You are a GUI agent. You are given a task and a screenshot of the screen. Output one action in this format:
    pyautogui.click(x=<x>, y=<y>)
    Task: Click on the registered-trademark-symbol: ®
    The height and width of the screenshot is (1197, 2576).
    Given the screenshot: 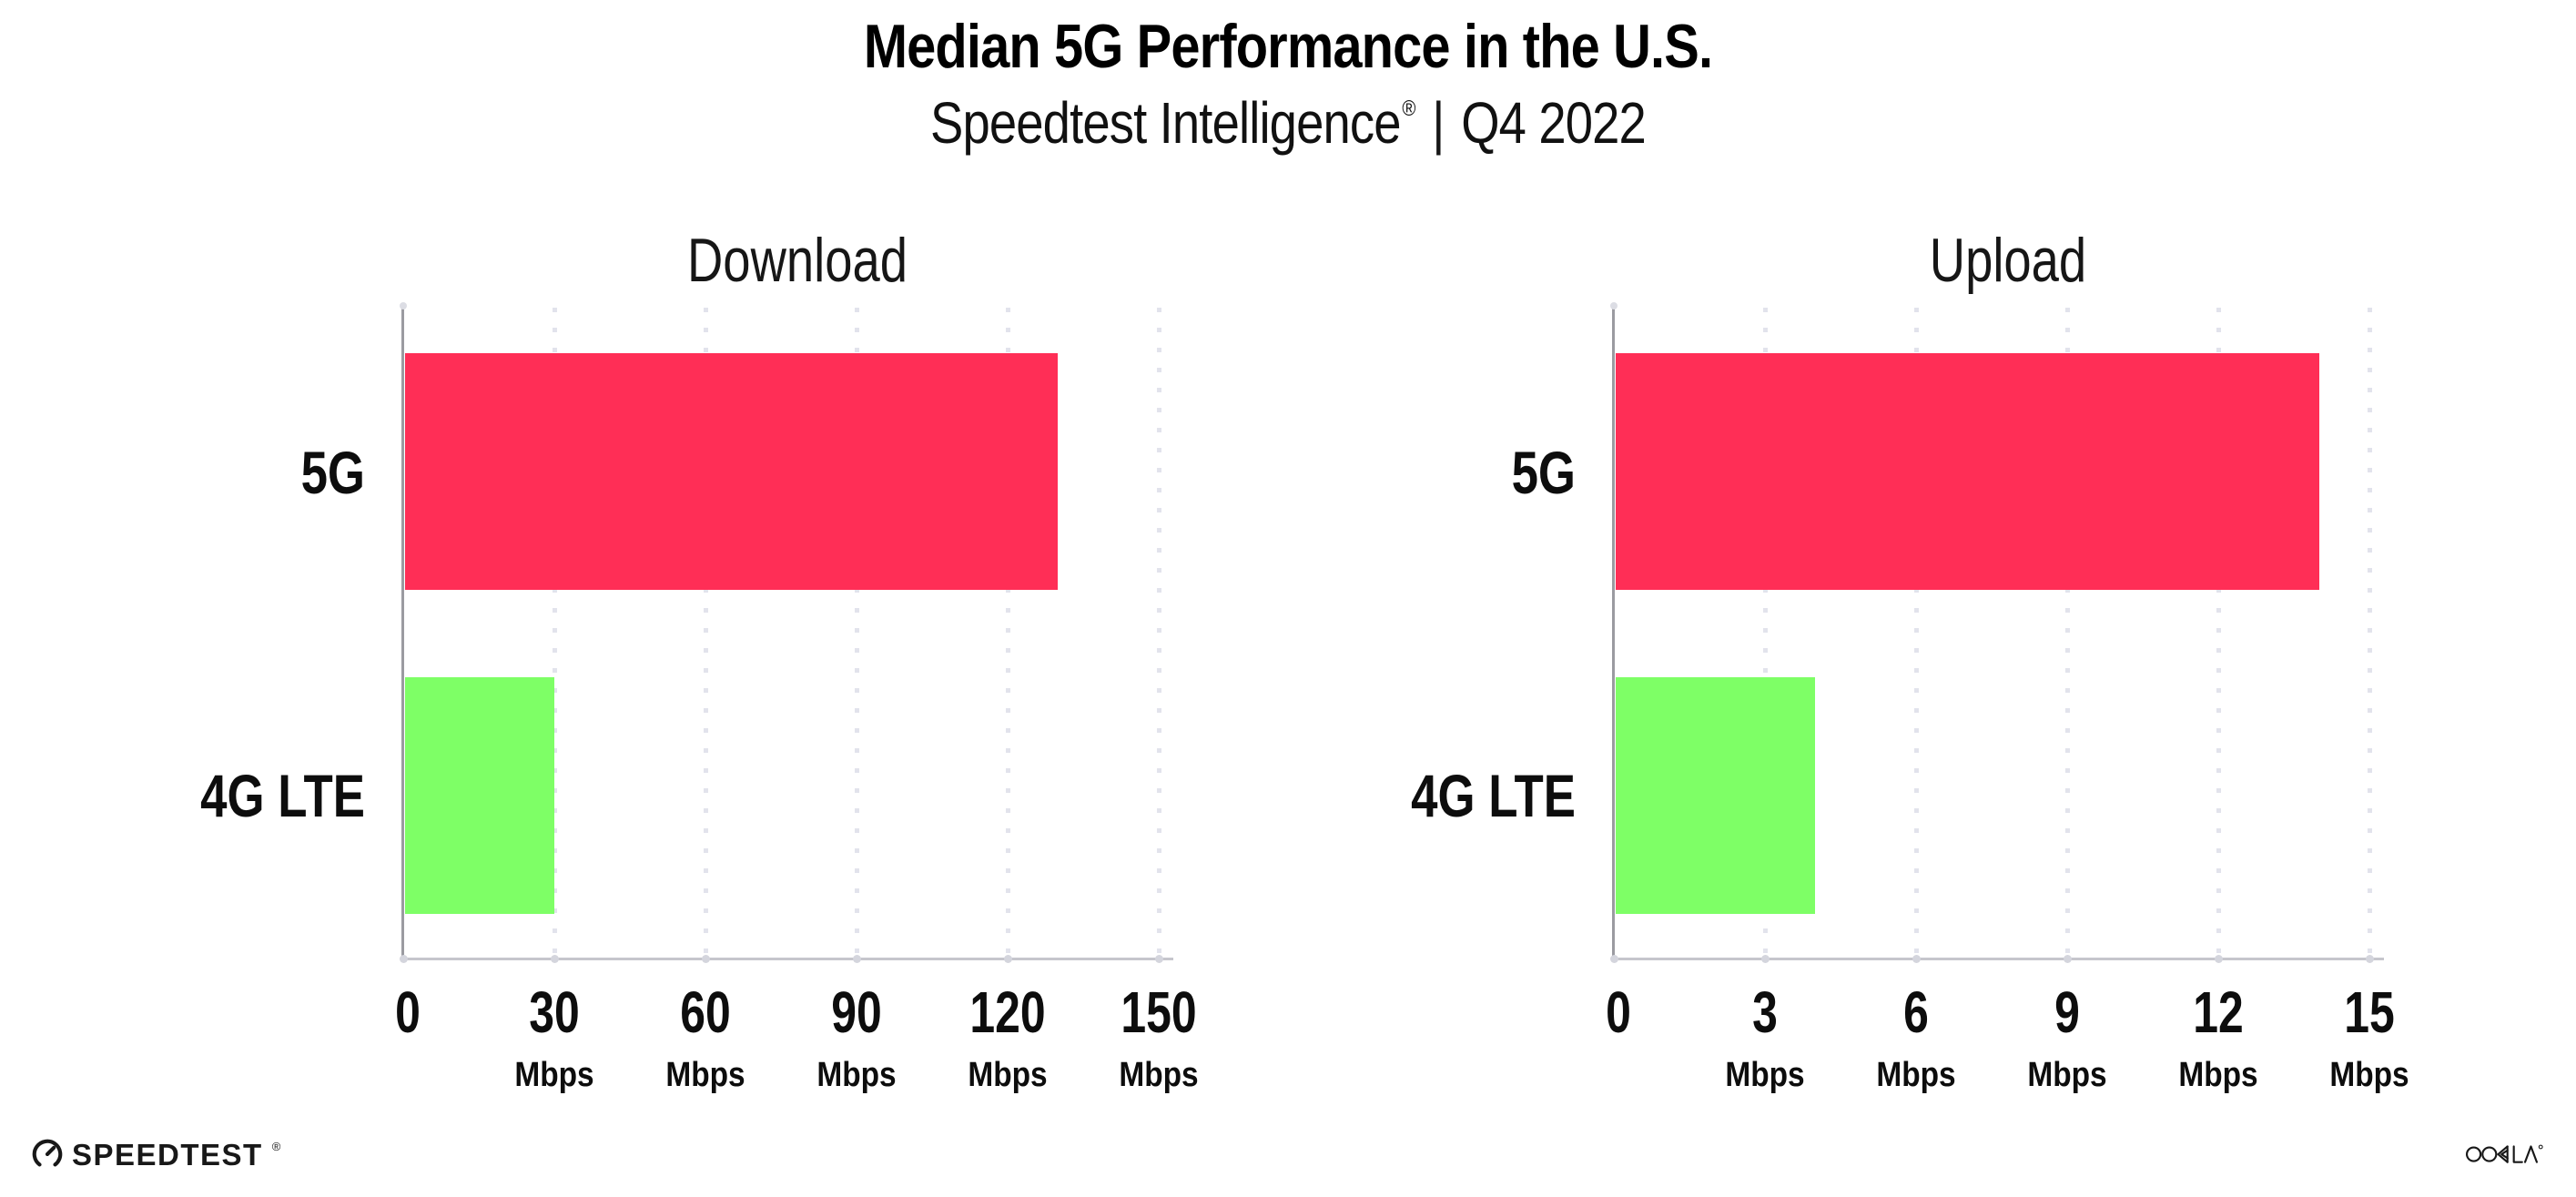 What is the action you would take?
    pyautogui.click(x=1408, y=108)
    